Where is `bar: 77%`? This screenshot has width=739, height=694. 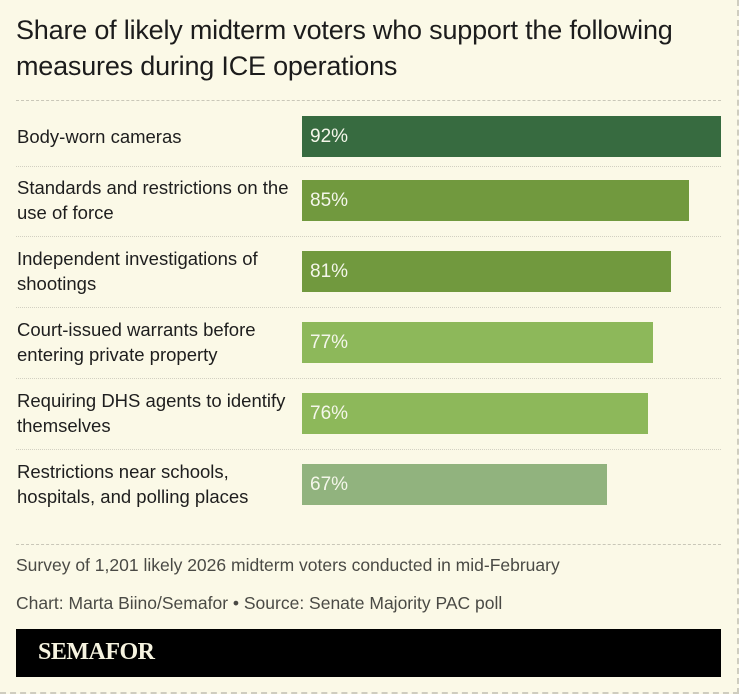 bar: 77% is located at coordinates (477, 342).